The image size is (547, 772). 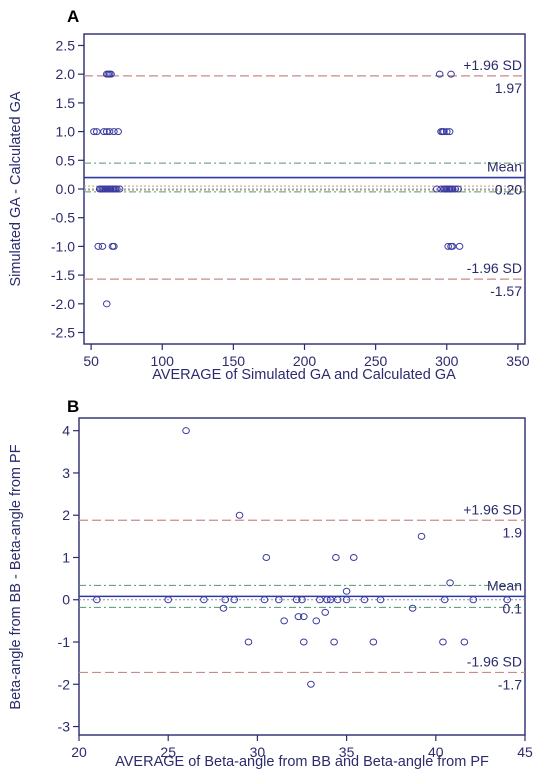 What do you see at coordinates (63, 333) in the screenshot?
I see `y-tick-label: -2.5` at bounding box center [63, 333].